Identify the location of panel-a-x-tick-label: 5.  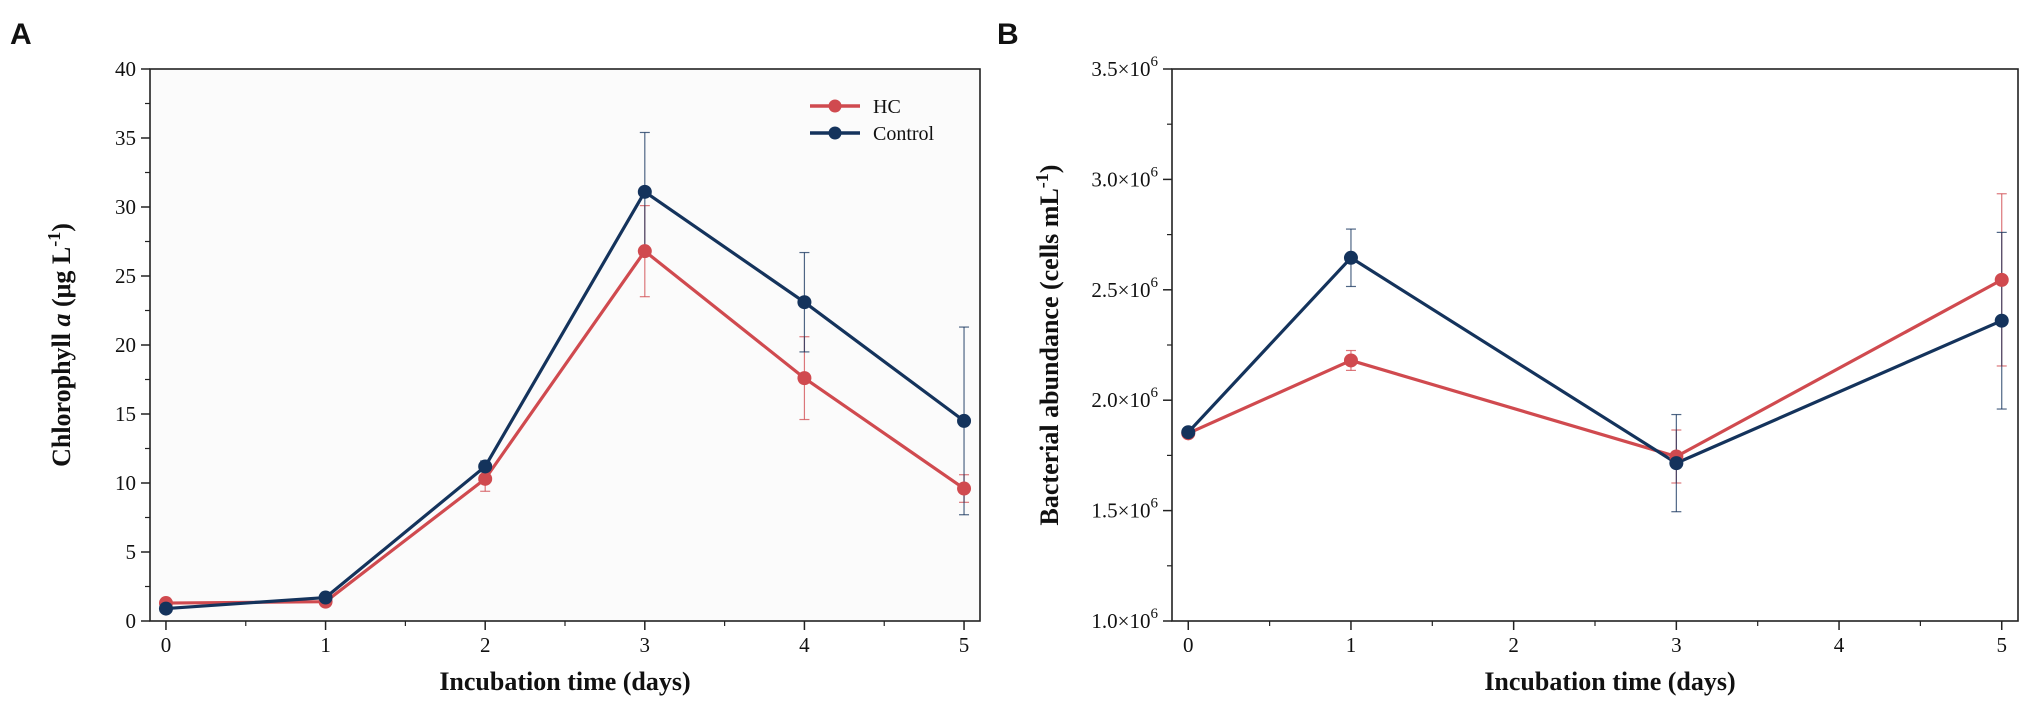
(964, 645).